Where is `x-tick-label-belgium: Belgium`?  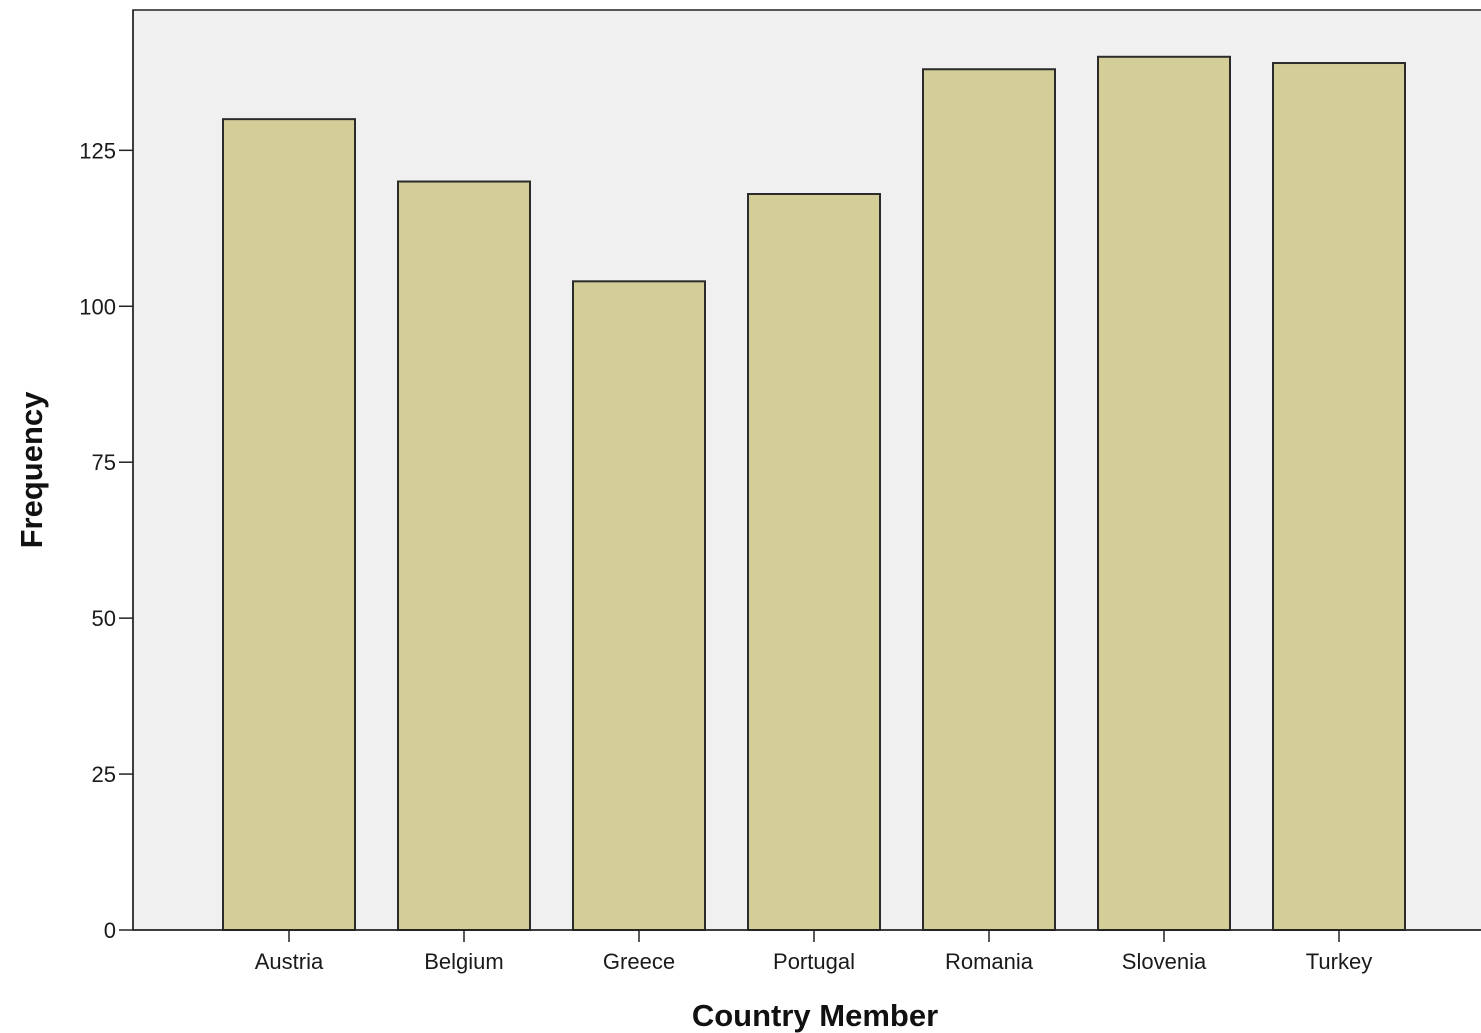 x-tick-label-belgium: Belgium is located at coordinates (463, 961).